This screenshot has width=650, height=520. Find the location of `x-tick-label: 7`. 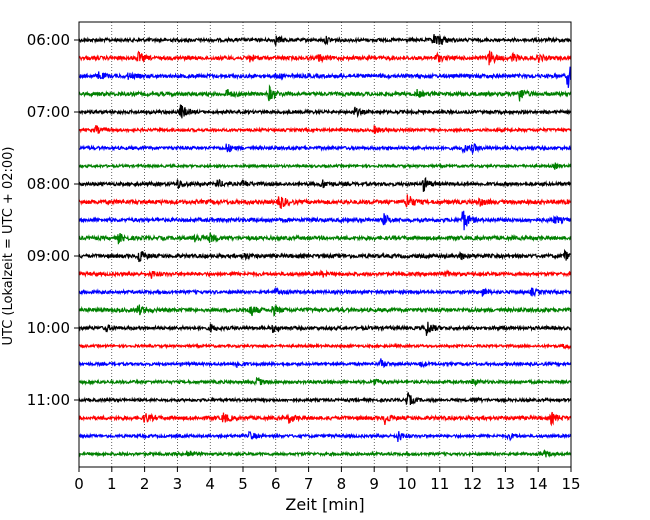

x-tick-label: 7 is located at coordinates (309, 484).